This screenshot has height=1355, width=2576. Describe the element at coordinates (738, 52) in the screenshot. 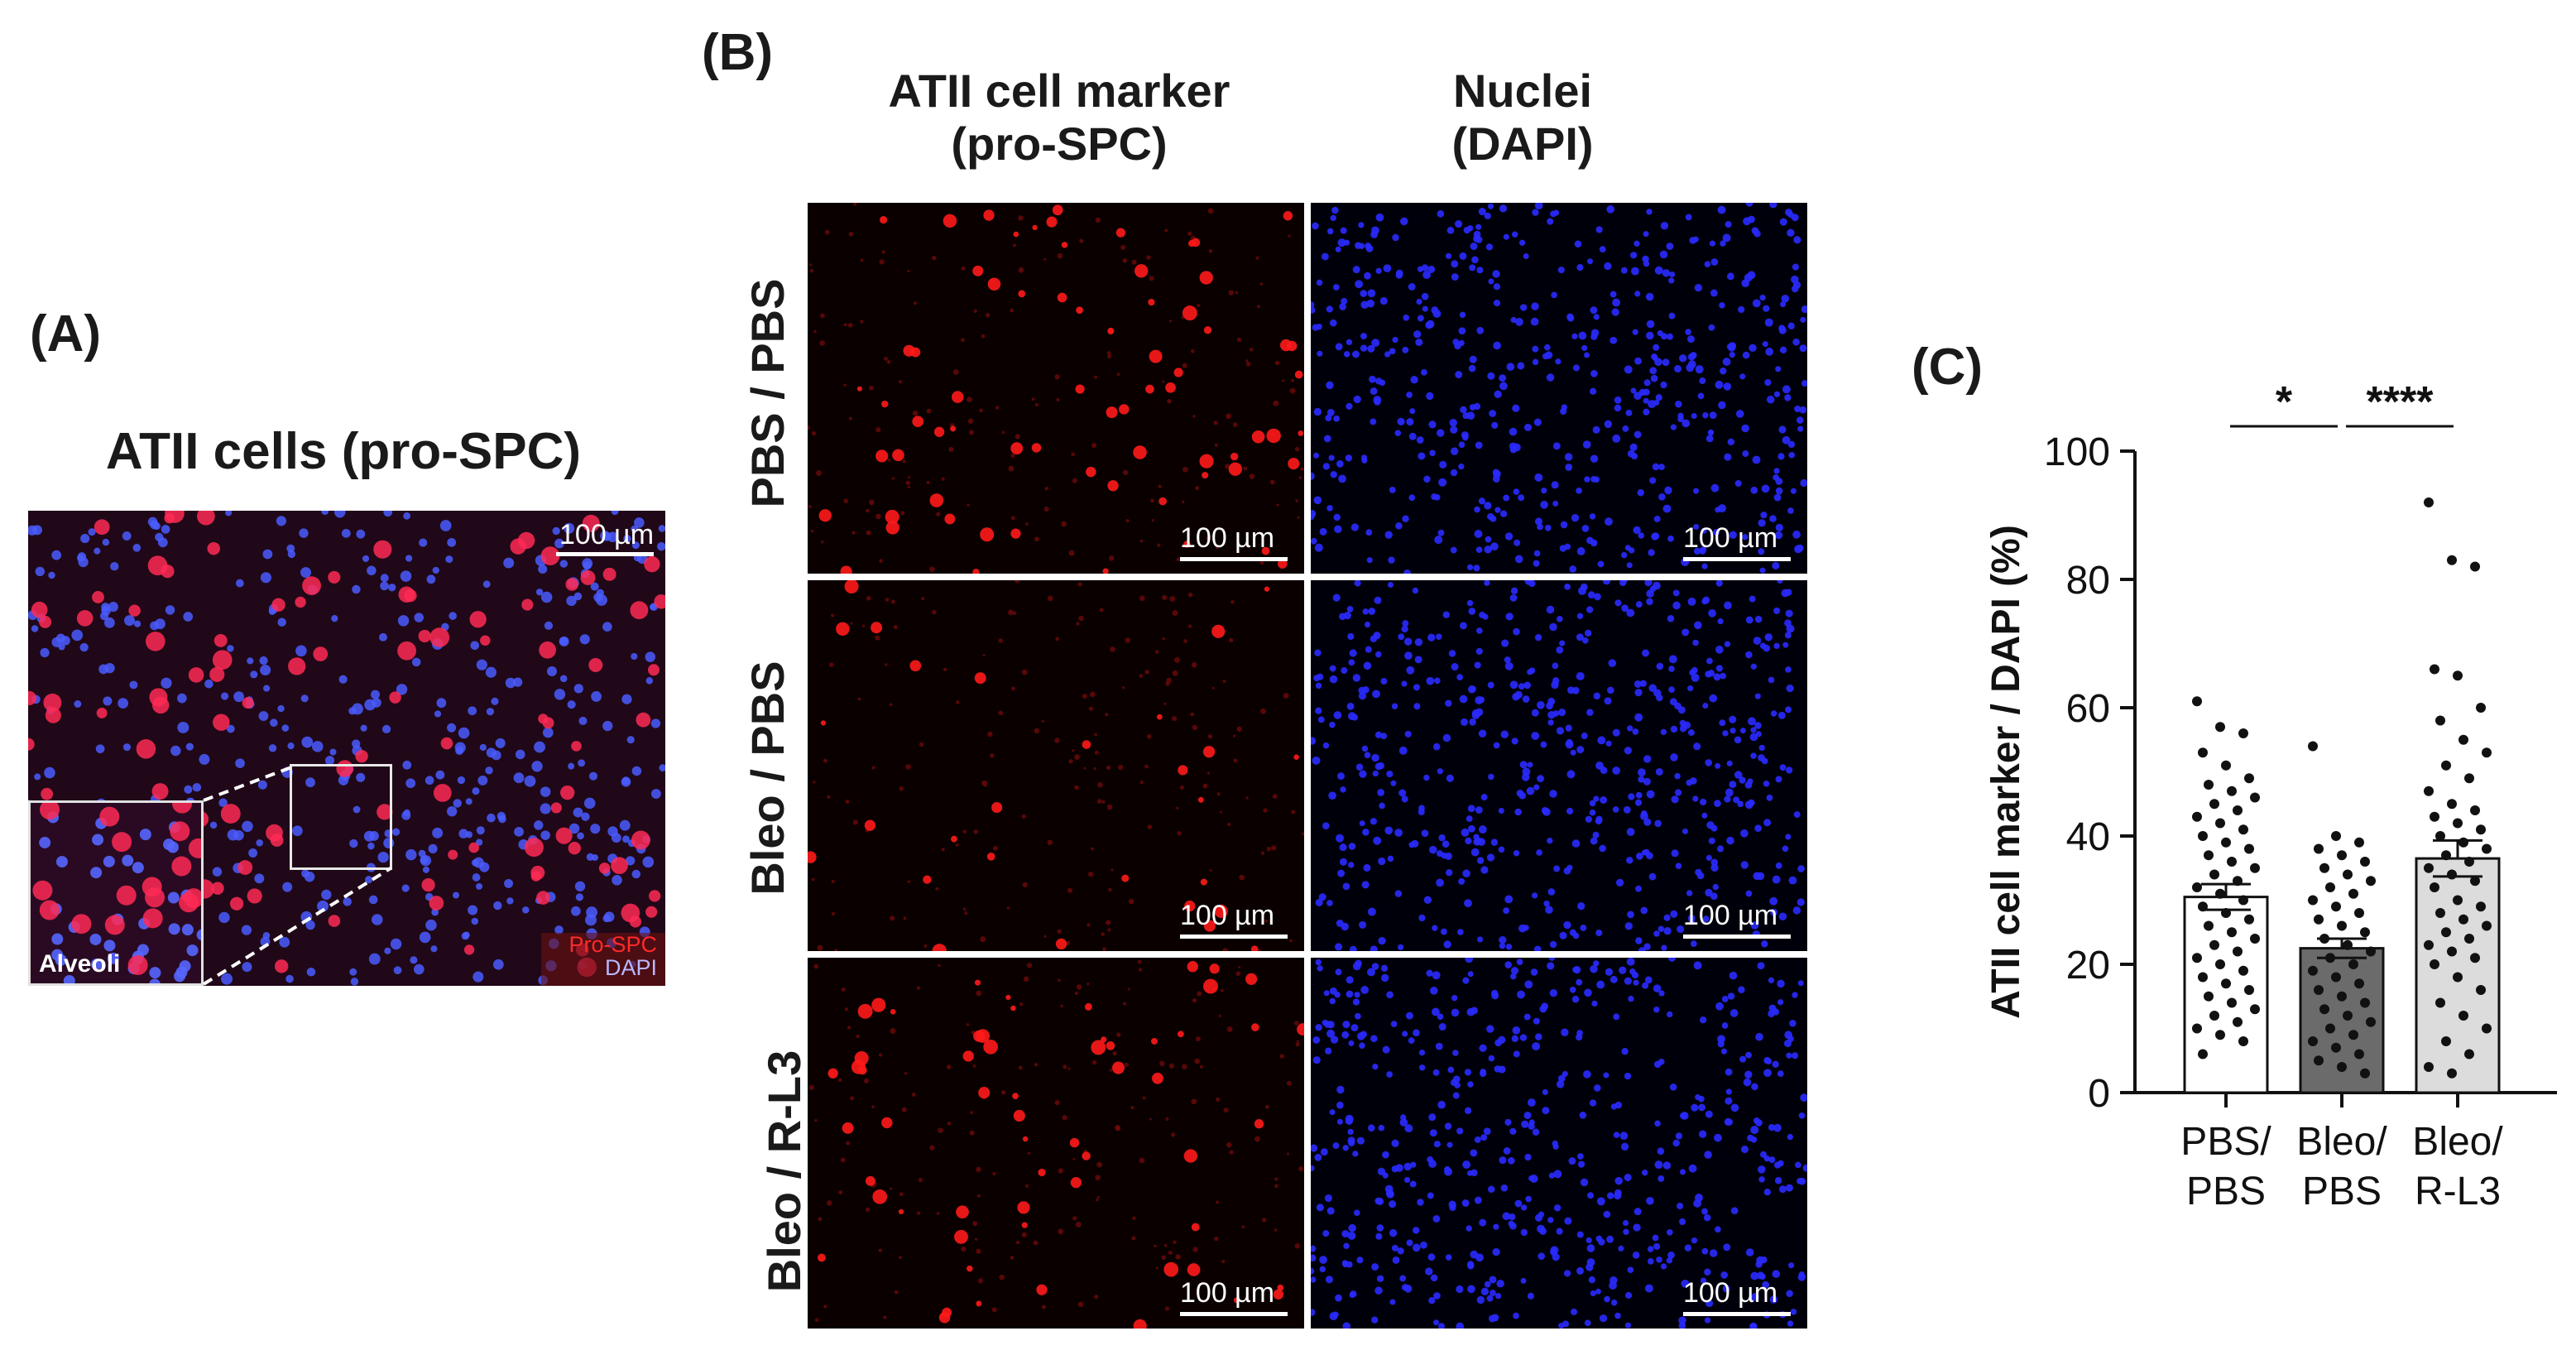

I see `panel-b-label: (B)` at that location.